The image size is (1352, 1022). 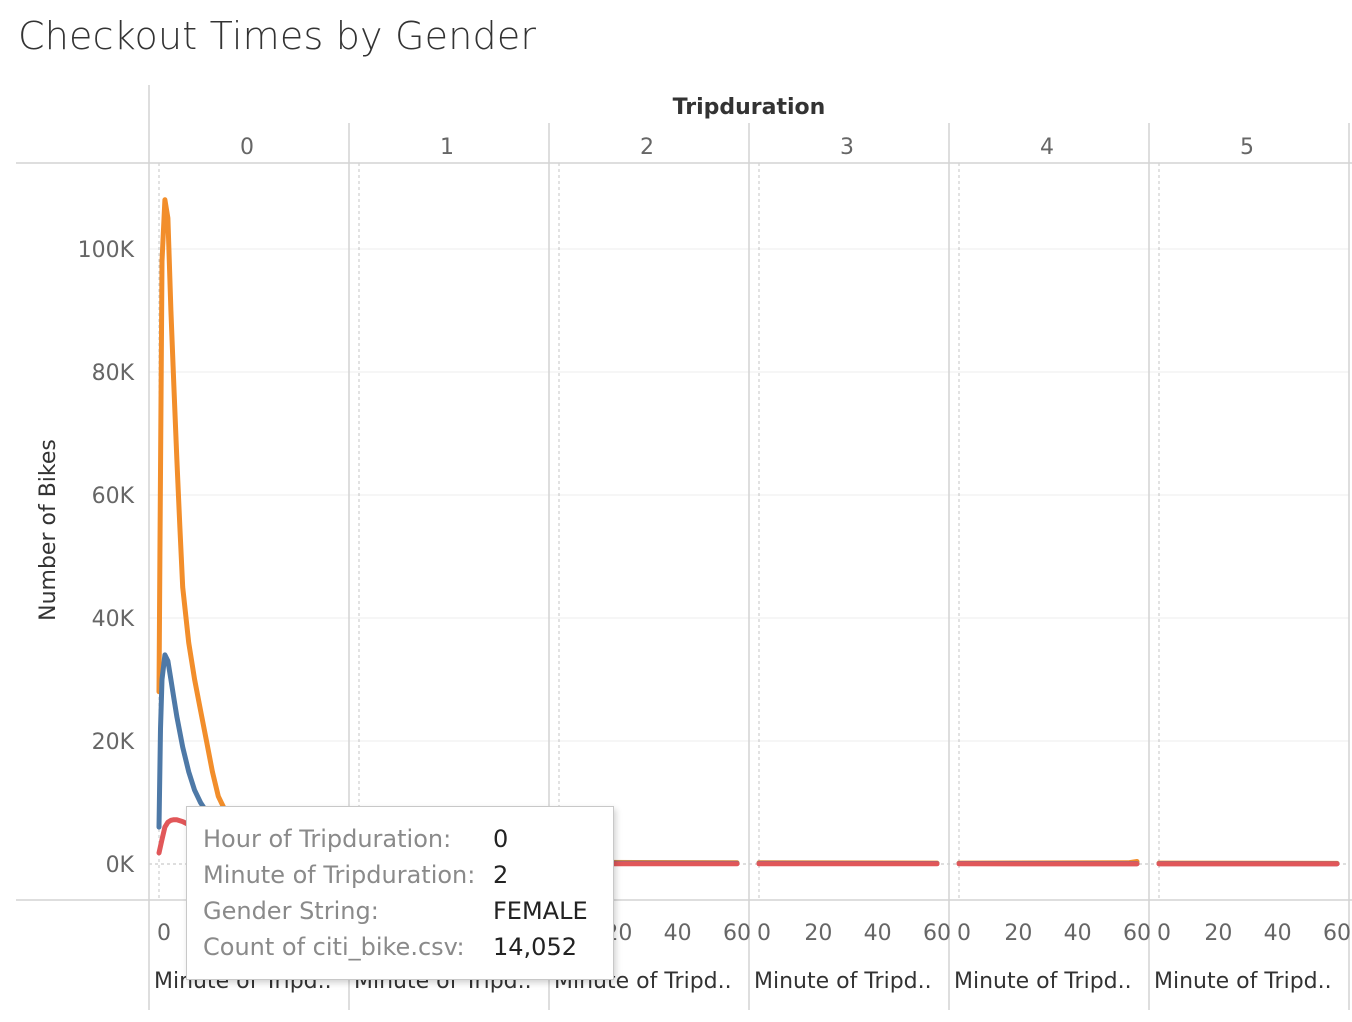 What do you see at coordinates (334, 947) in the screenshot?
I see `tooltip-label: Count of citi_bike.csv:` at bounding box center [334, 947].